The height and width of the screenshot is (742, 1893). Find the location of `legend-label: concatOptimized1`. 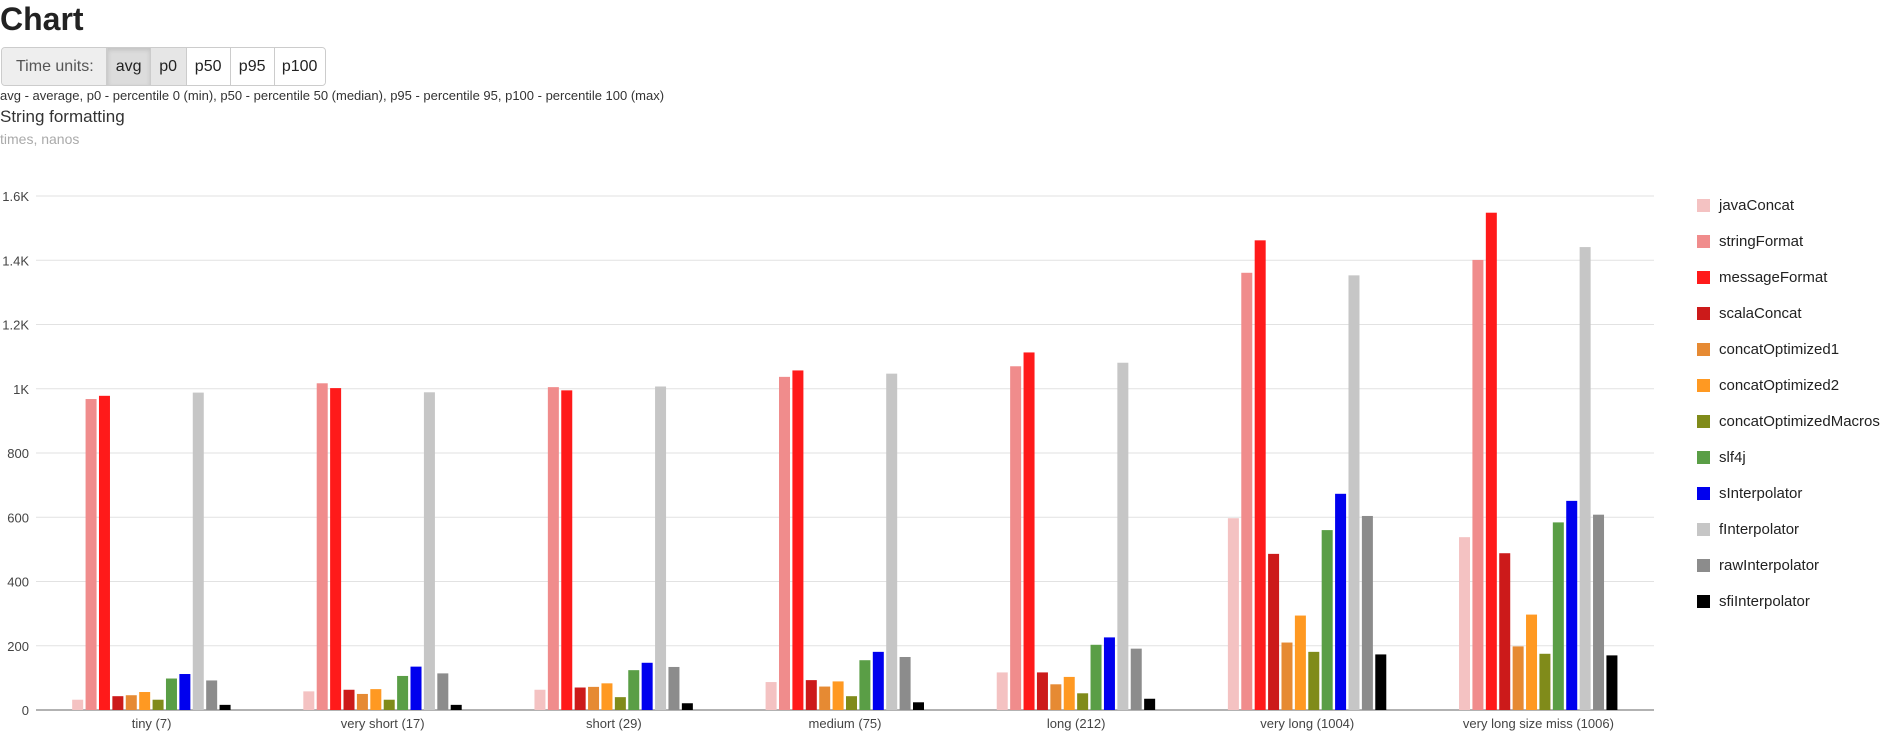

legend-label: concatOptimized1 is located at coordinates (1779, 349).